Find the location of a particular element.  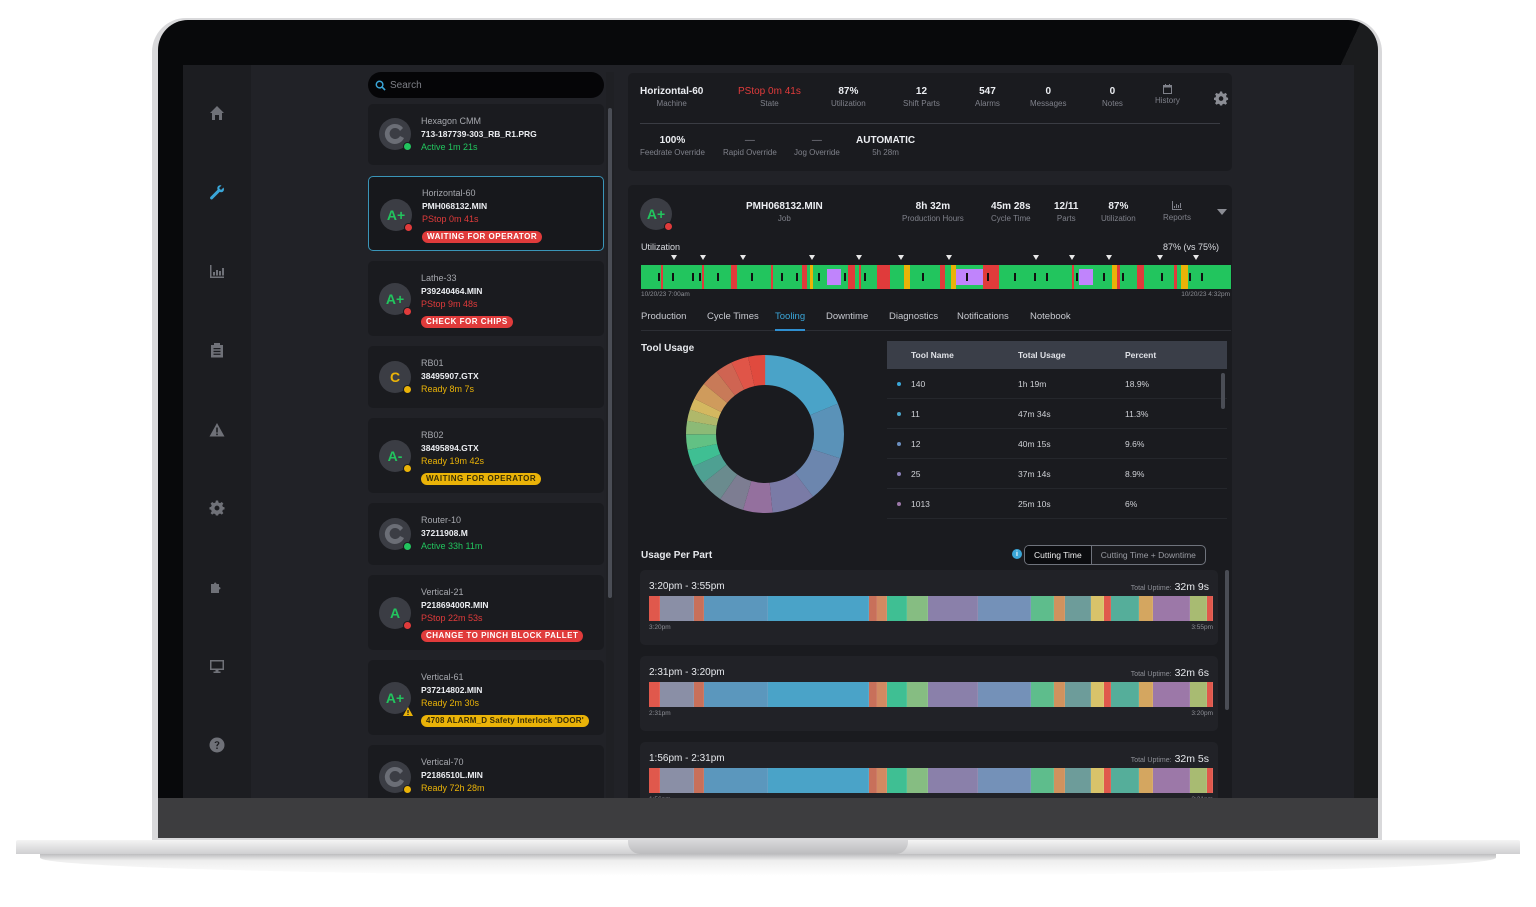

table-row: 1013 25m 10s 6% is located at coordinates (1057, 504).